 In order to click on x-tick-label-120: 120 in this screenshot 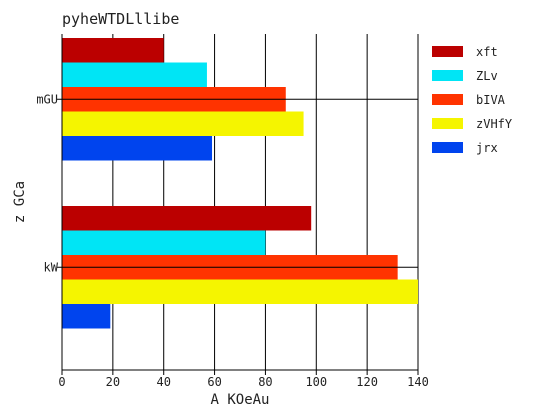, I will do `click(367, 382)`.